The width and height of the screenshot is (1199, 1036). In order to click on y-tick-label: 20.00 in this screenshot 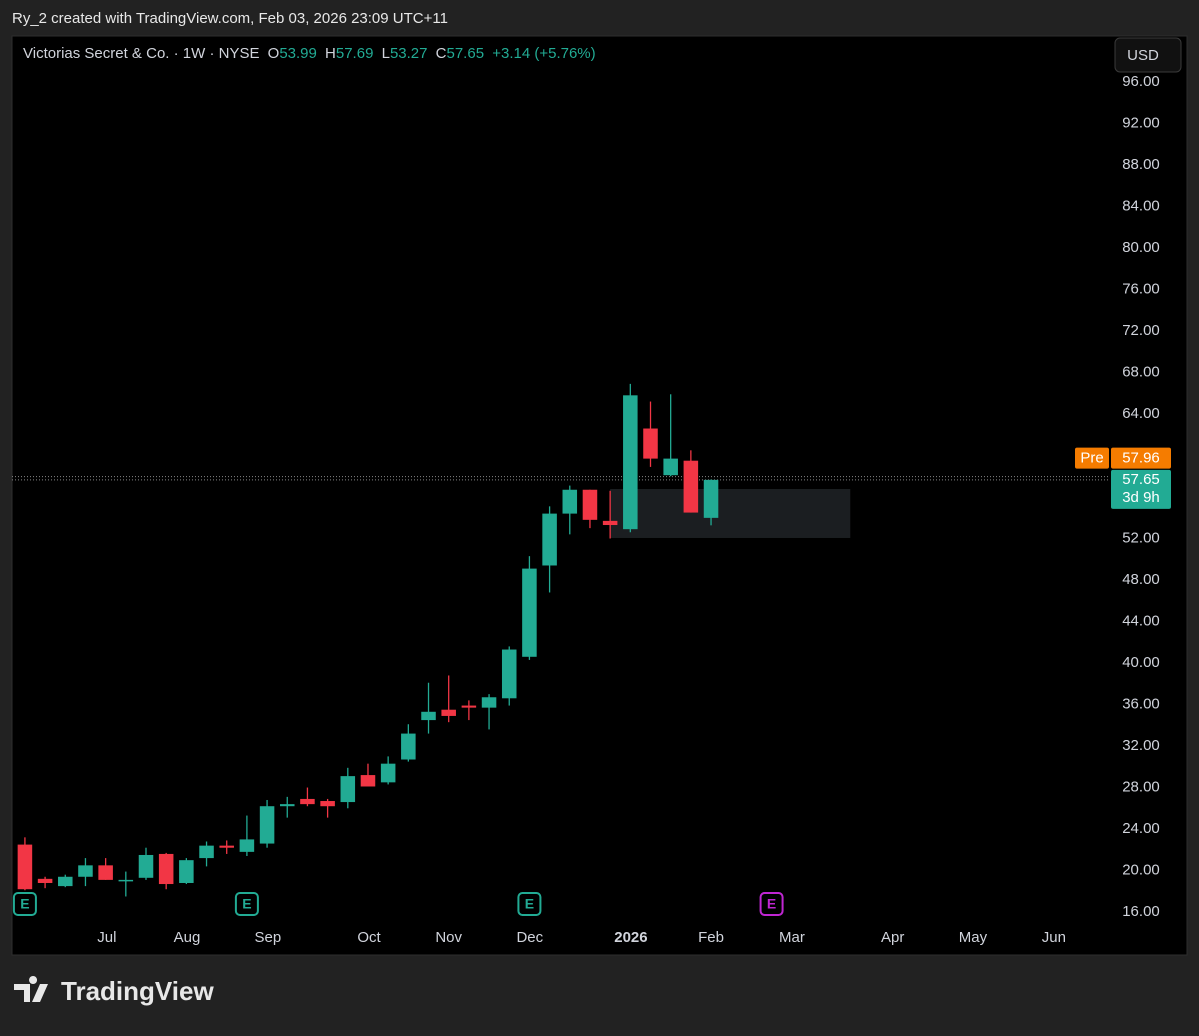, I will do `click(1141, 870)`.